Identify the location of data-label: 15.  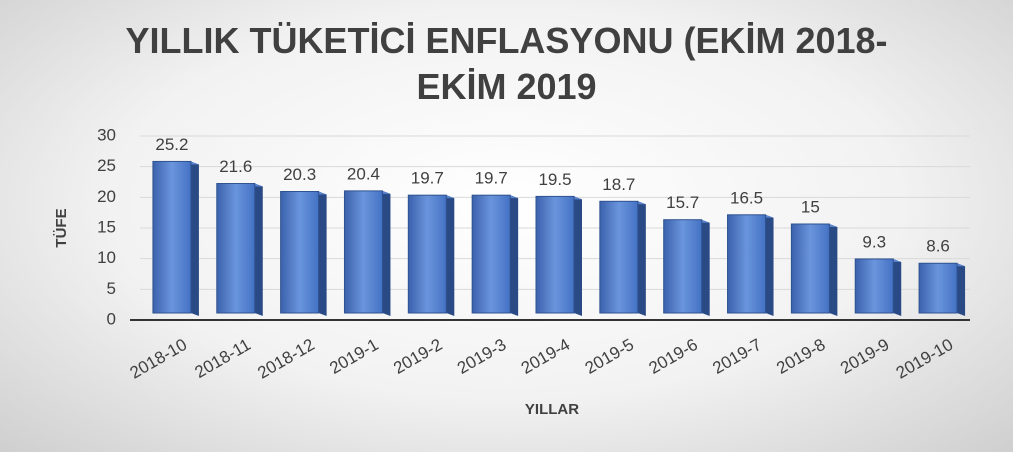
(810, 206).